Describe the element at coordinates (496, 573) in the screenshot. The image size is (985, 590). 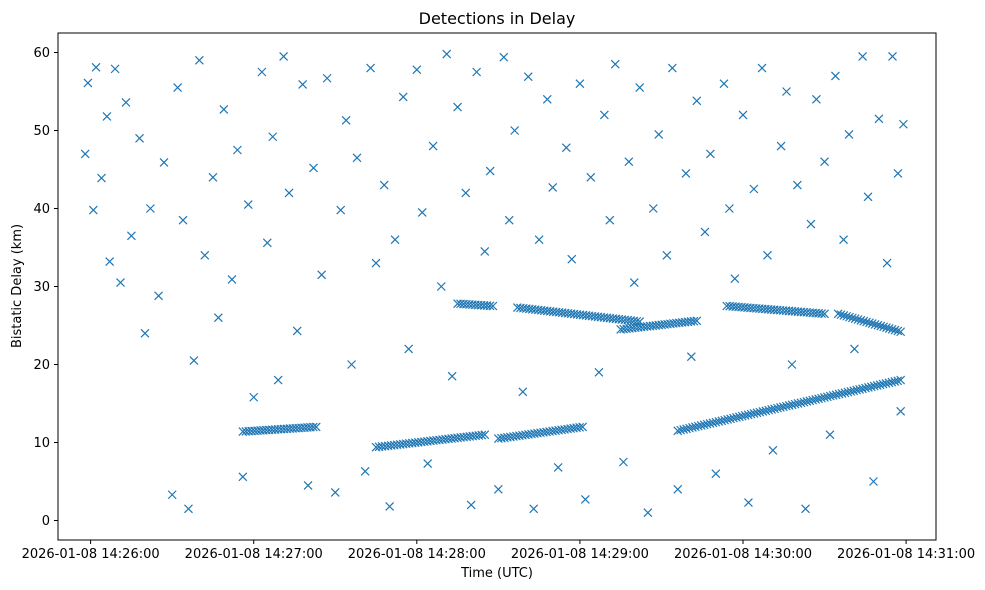
I see `x-axis-label: Time (UTC)` at that location.